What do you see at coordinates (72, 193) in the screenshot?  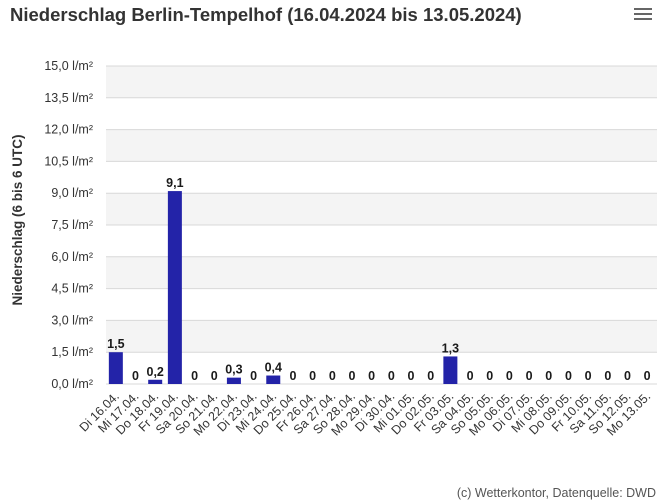 I see `y-tick-label: 9,0 l/m²` at bounding box center [72, 193].